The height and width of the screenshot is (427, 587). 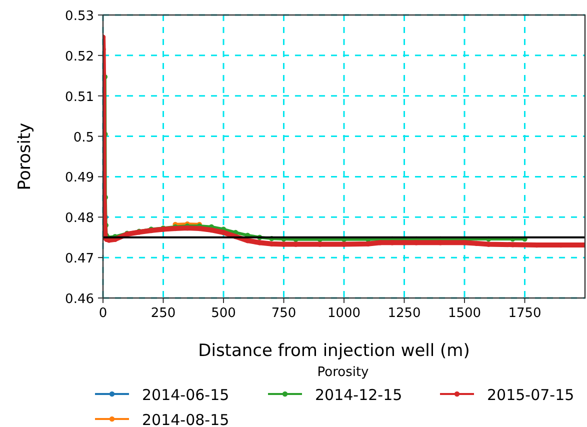 What do you see at coordinates (343, 372) in the screenshot?
I see `legend-title: Porosity` at bounding box center [343, 372].